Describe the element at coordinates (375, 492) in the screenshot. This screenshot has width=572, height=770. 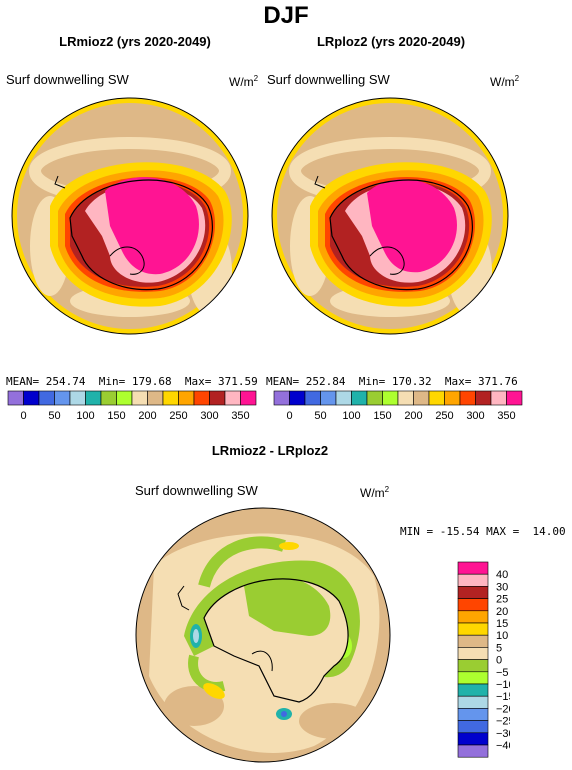
I see `diff-panel-units-label: W/m2` at that location.